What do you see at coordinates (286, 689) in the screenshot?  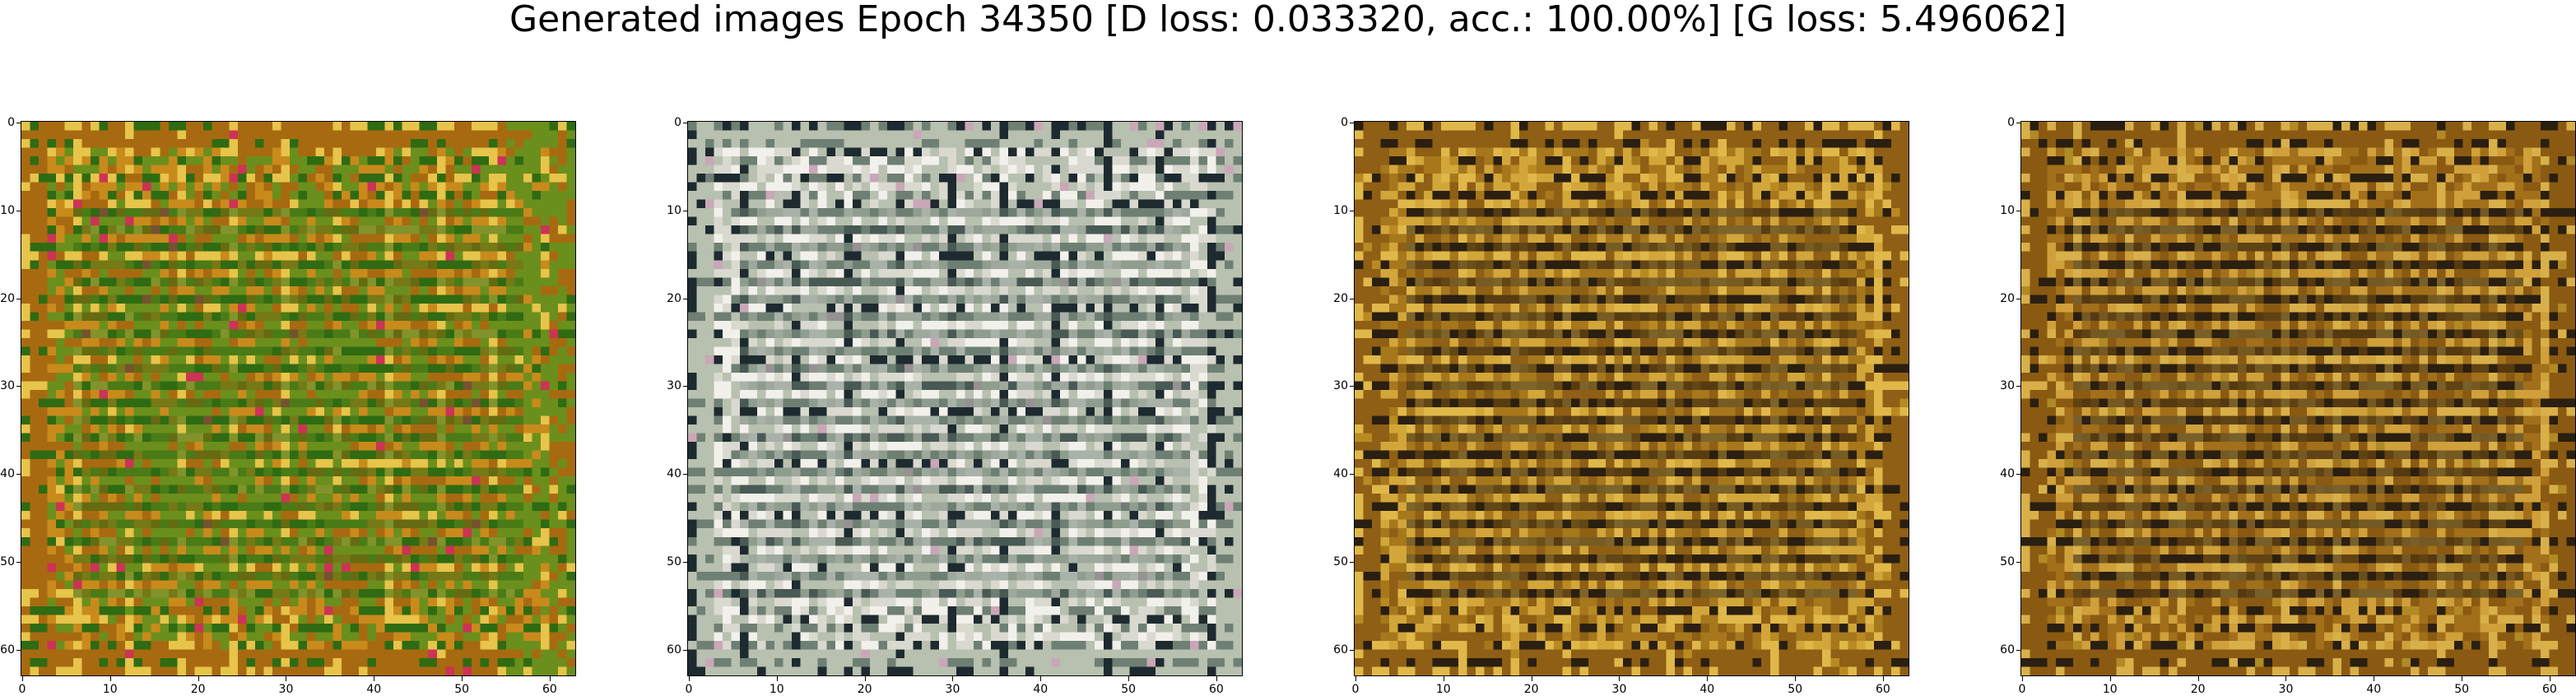 I see `generated-image-1-x-tick-label: 30` at bounding box center [286, 689].